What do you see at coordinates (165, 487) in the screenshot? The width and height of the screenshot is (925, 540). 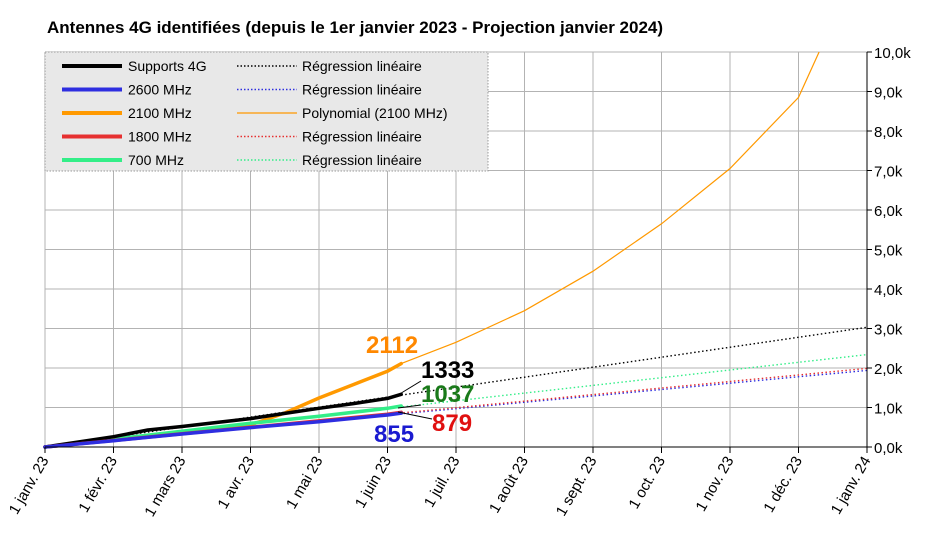 I see `x-tick-label: 1 mars 23` at bounding box center [165, 487].